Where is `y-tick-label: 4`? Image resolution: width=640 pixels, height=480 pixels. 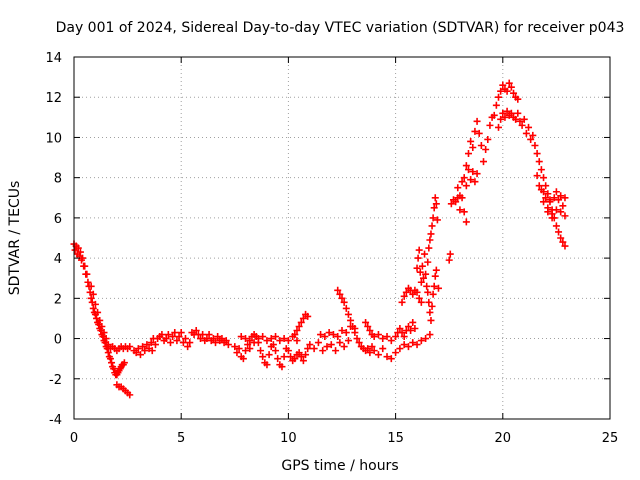 y-tick-label: 4 is located at coordinates (58, 259).